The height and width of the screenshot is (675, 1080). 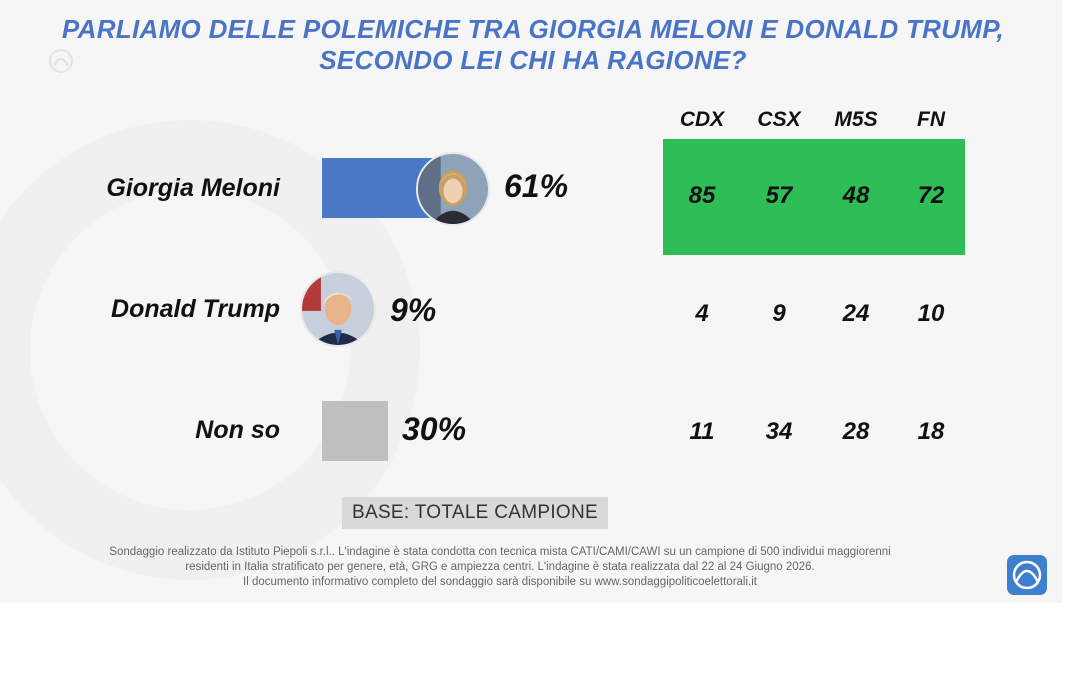 I want to click on category-label-non-so: Non so, so click(x=237, y=430).